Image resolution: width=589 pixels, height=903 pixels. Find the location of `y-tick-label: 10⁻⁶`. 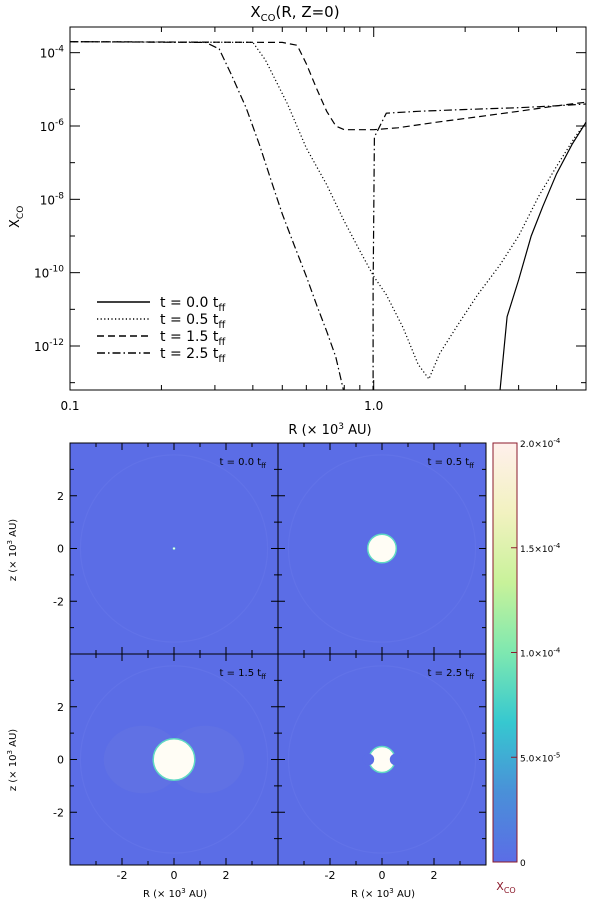

y-tick-label: 10⁻⁶ is located at coordinates (52, 126).